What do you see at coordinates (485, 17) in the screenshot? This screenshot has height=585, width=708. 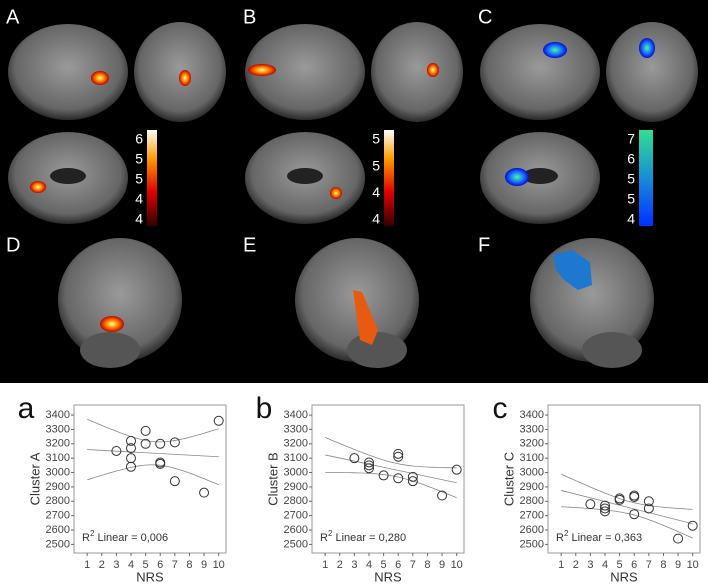 I see `panel-label: C` at bounding box center [485, 17].